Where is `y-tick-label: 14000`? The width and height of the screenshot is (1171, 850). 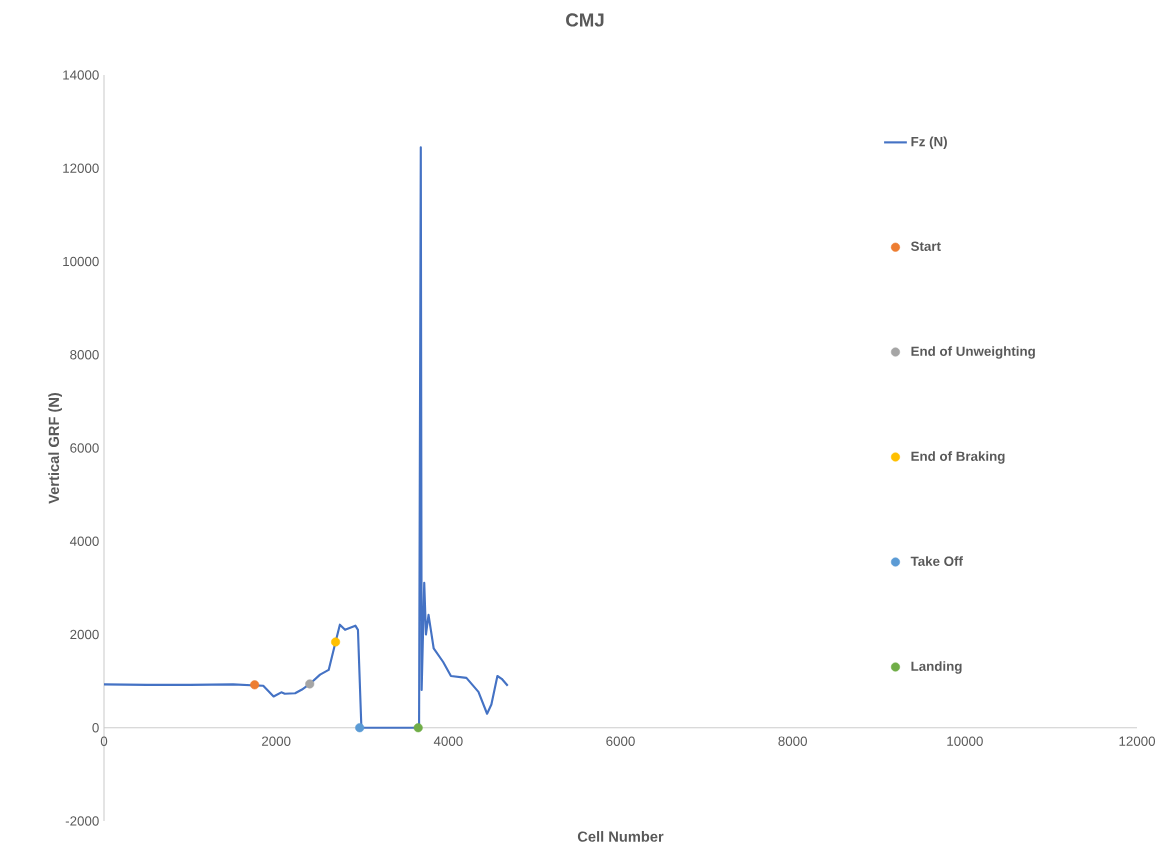 y-tick-label: 14000 is located at coordinates (81, 75).